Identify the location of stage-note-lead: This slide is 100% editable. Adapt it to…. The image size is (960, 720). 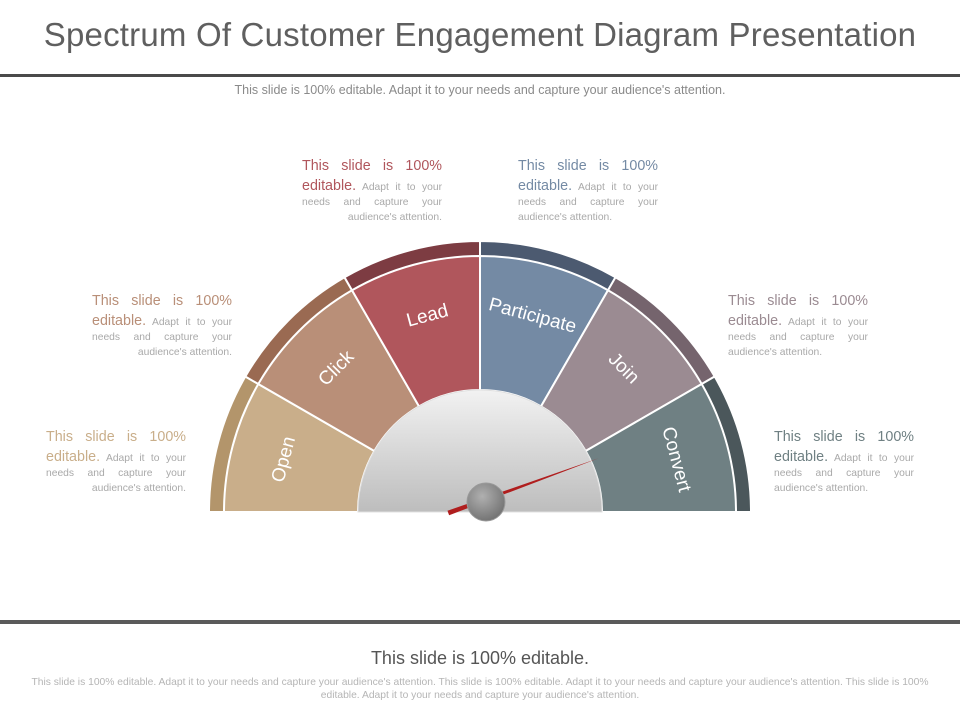
(372, 191).